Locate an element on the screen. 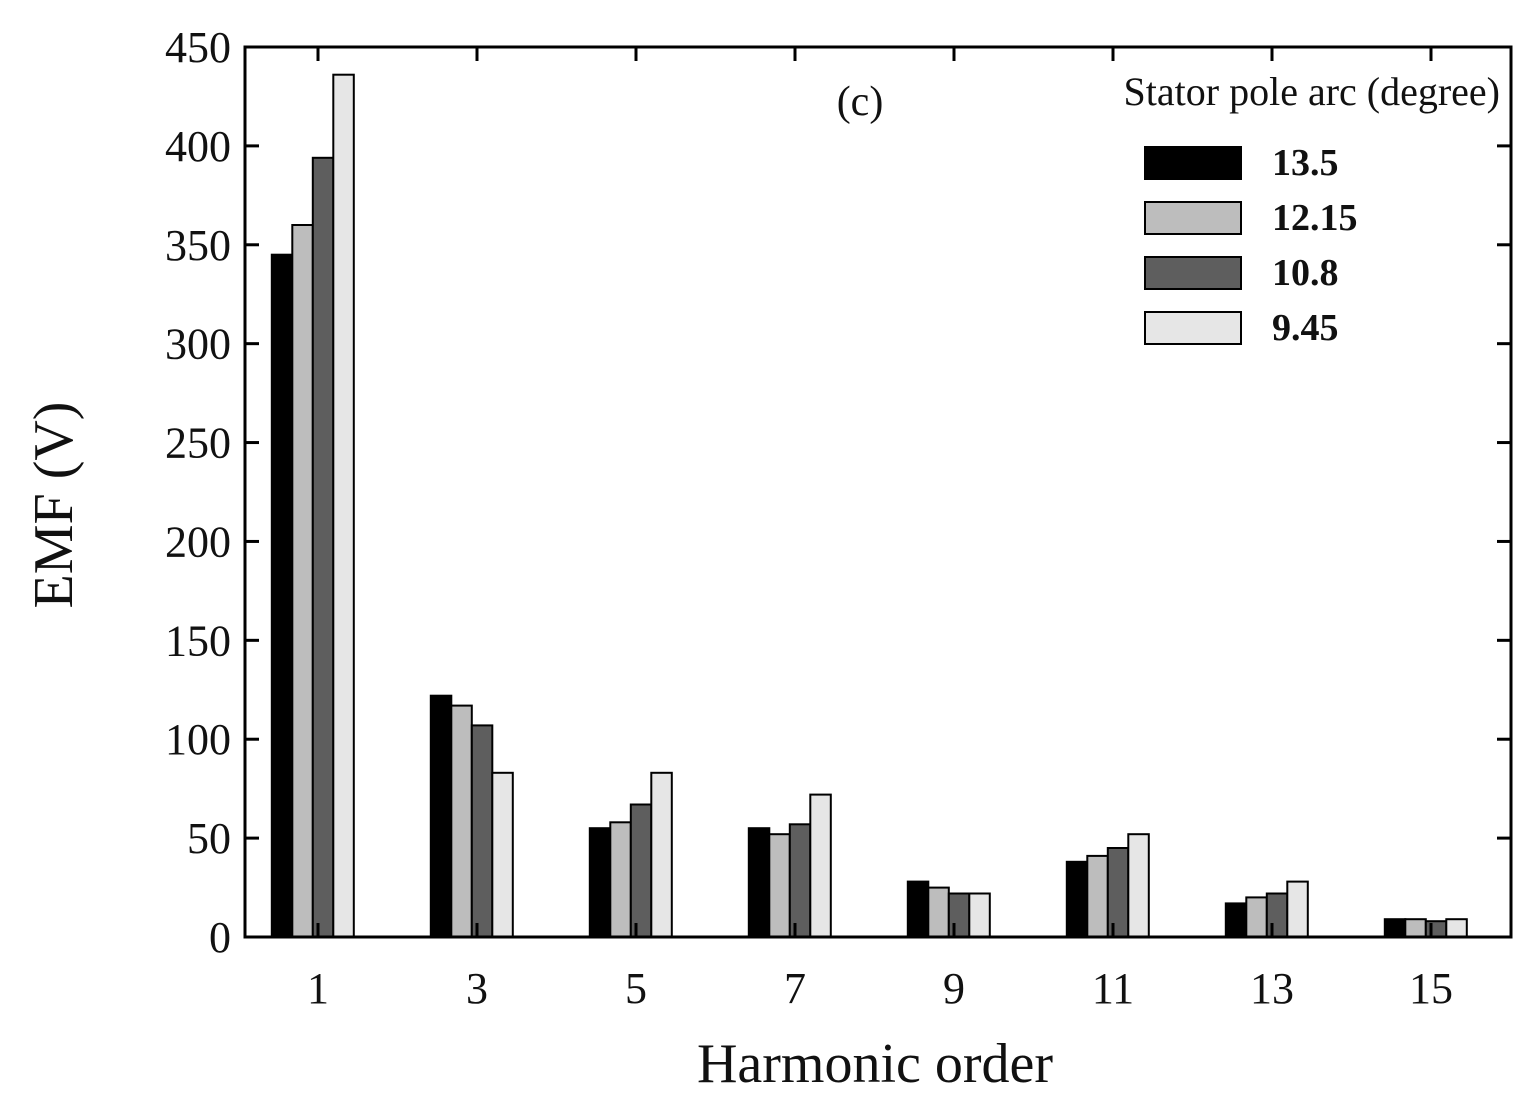 This screenshot has height=1108, width=1536. y-tick-label: 450 is located at coordinates (198, 47).